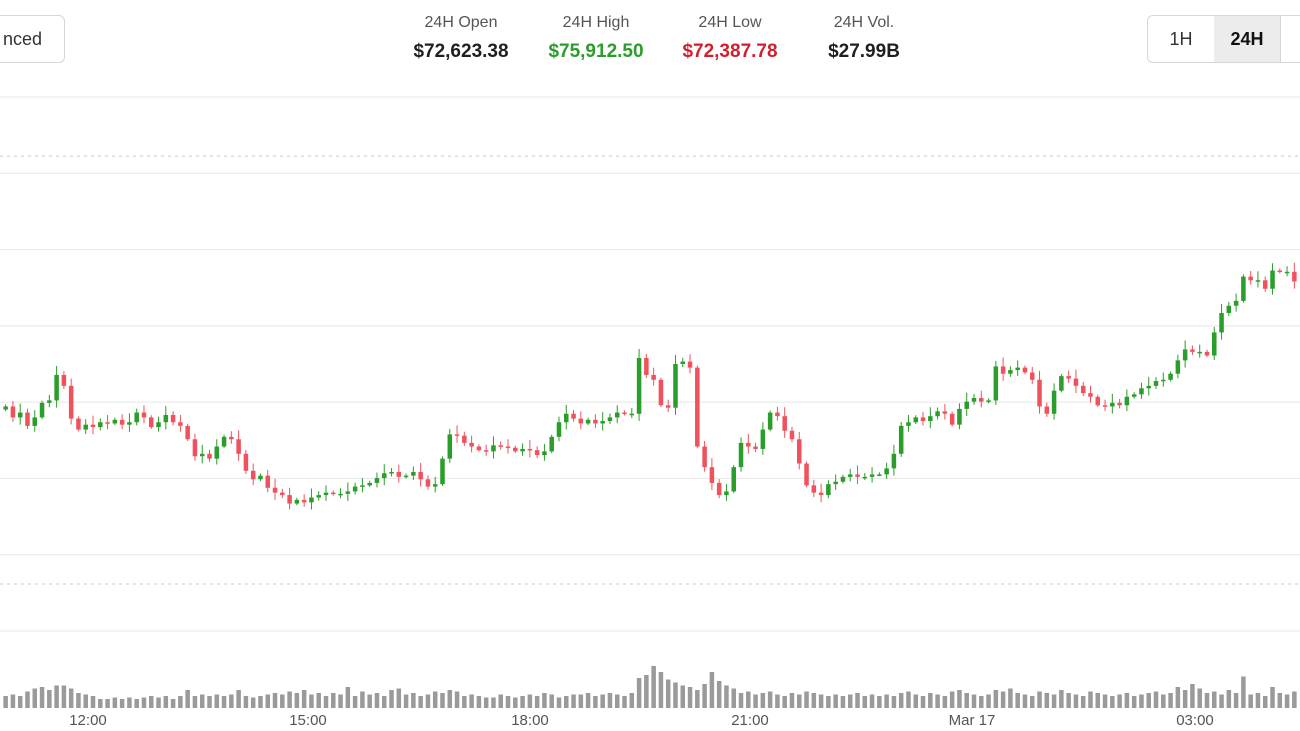 The width and height of the screenshot is (1300, 731). Describe the element at coordinates (972, 720) in the screenshot. I see `x-axis-tick-label: Mar 17` at that location.